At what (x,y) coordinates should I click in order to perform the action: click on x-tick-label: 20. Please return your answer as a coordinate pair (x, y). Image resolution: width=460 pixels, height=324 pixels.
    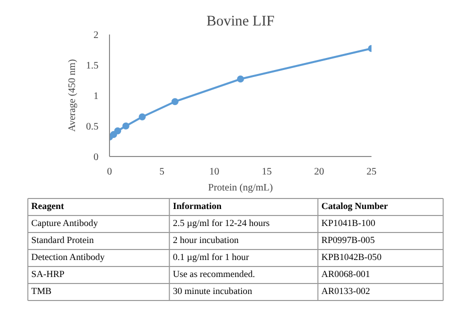
    Looking at the image, I should click on (319, 172).